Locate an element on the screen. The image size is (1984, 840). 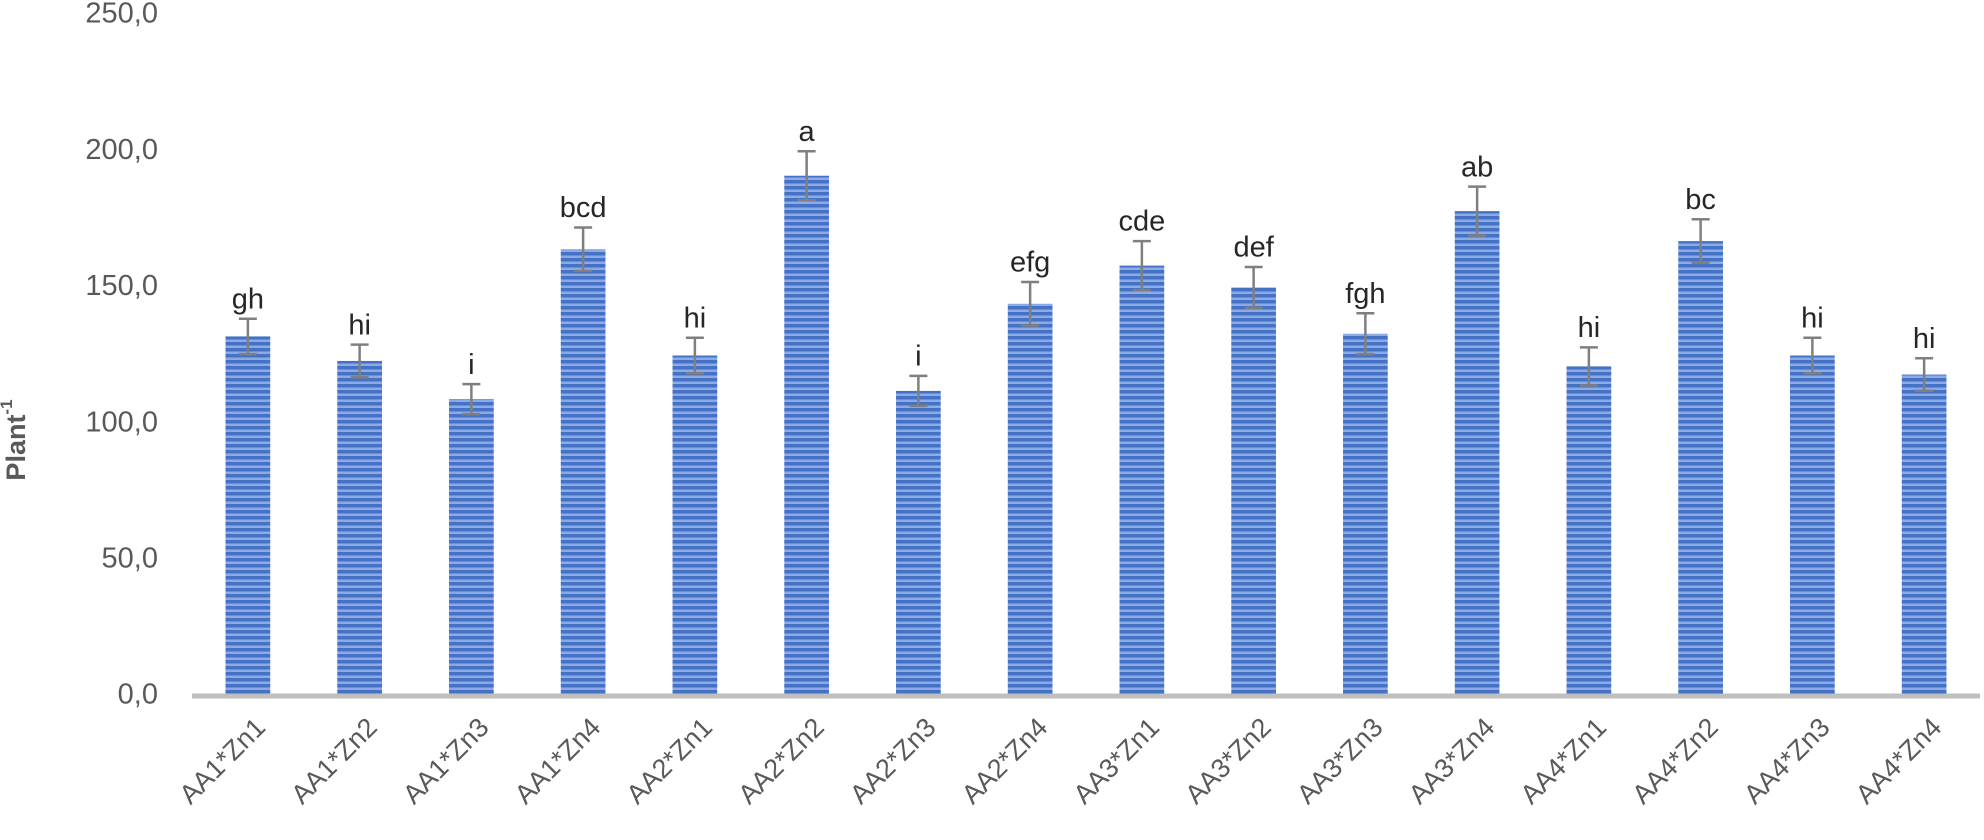
x-tick-label: AA4*Zn2 is located at coordinates (1675, 761).